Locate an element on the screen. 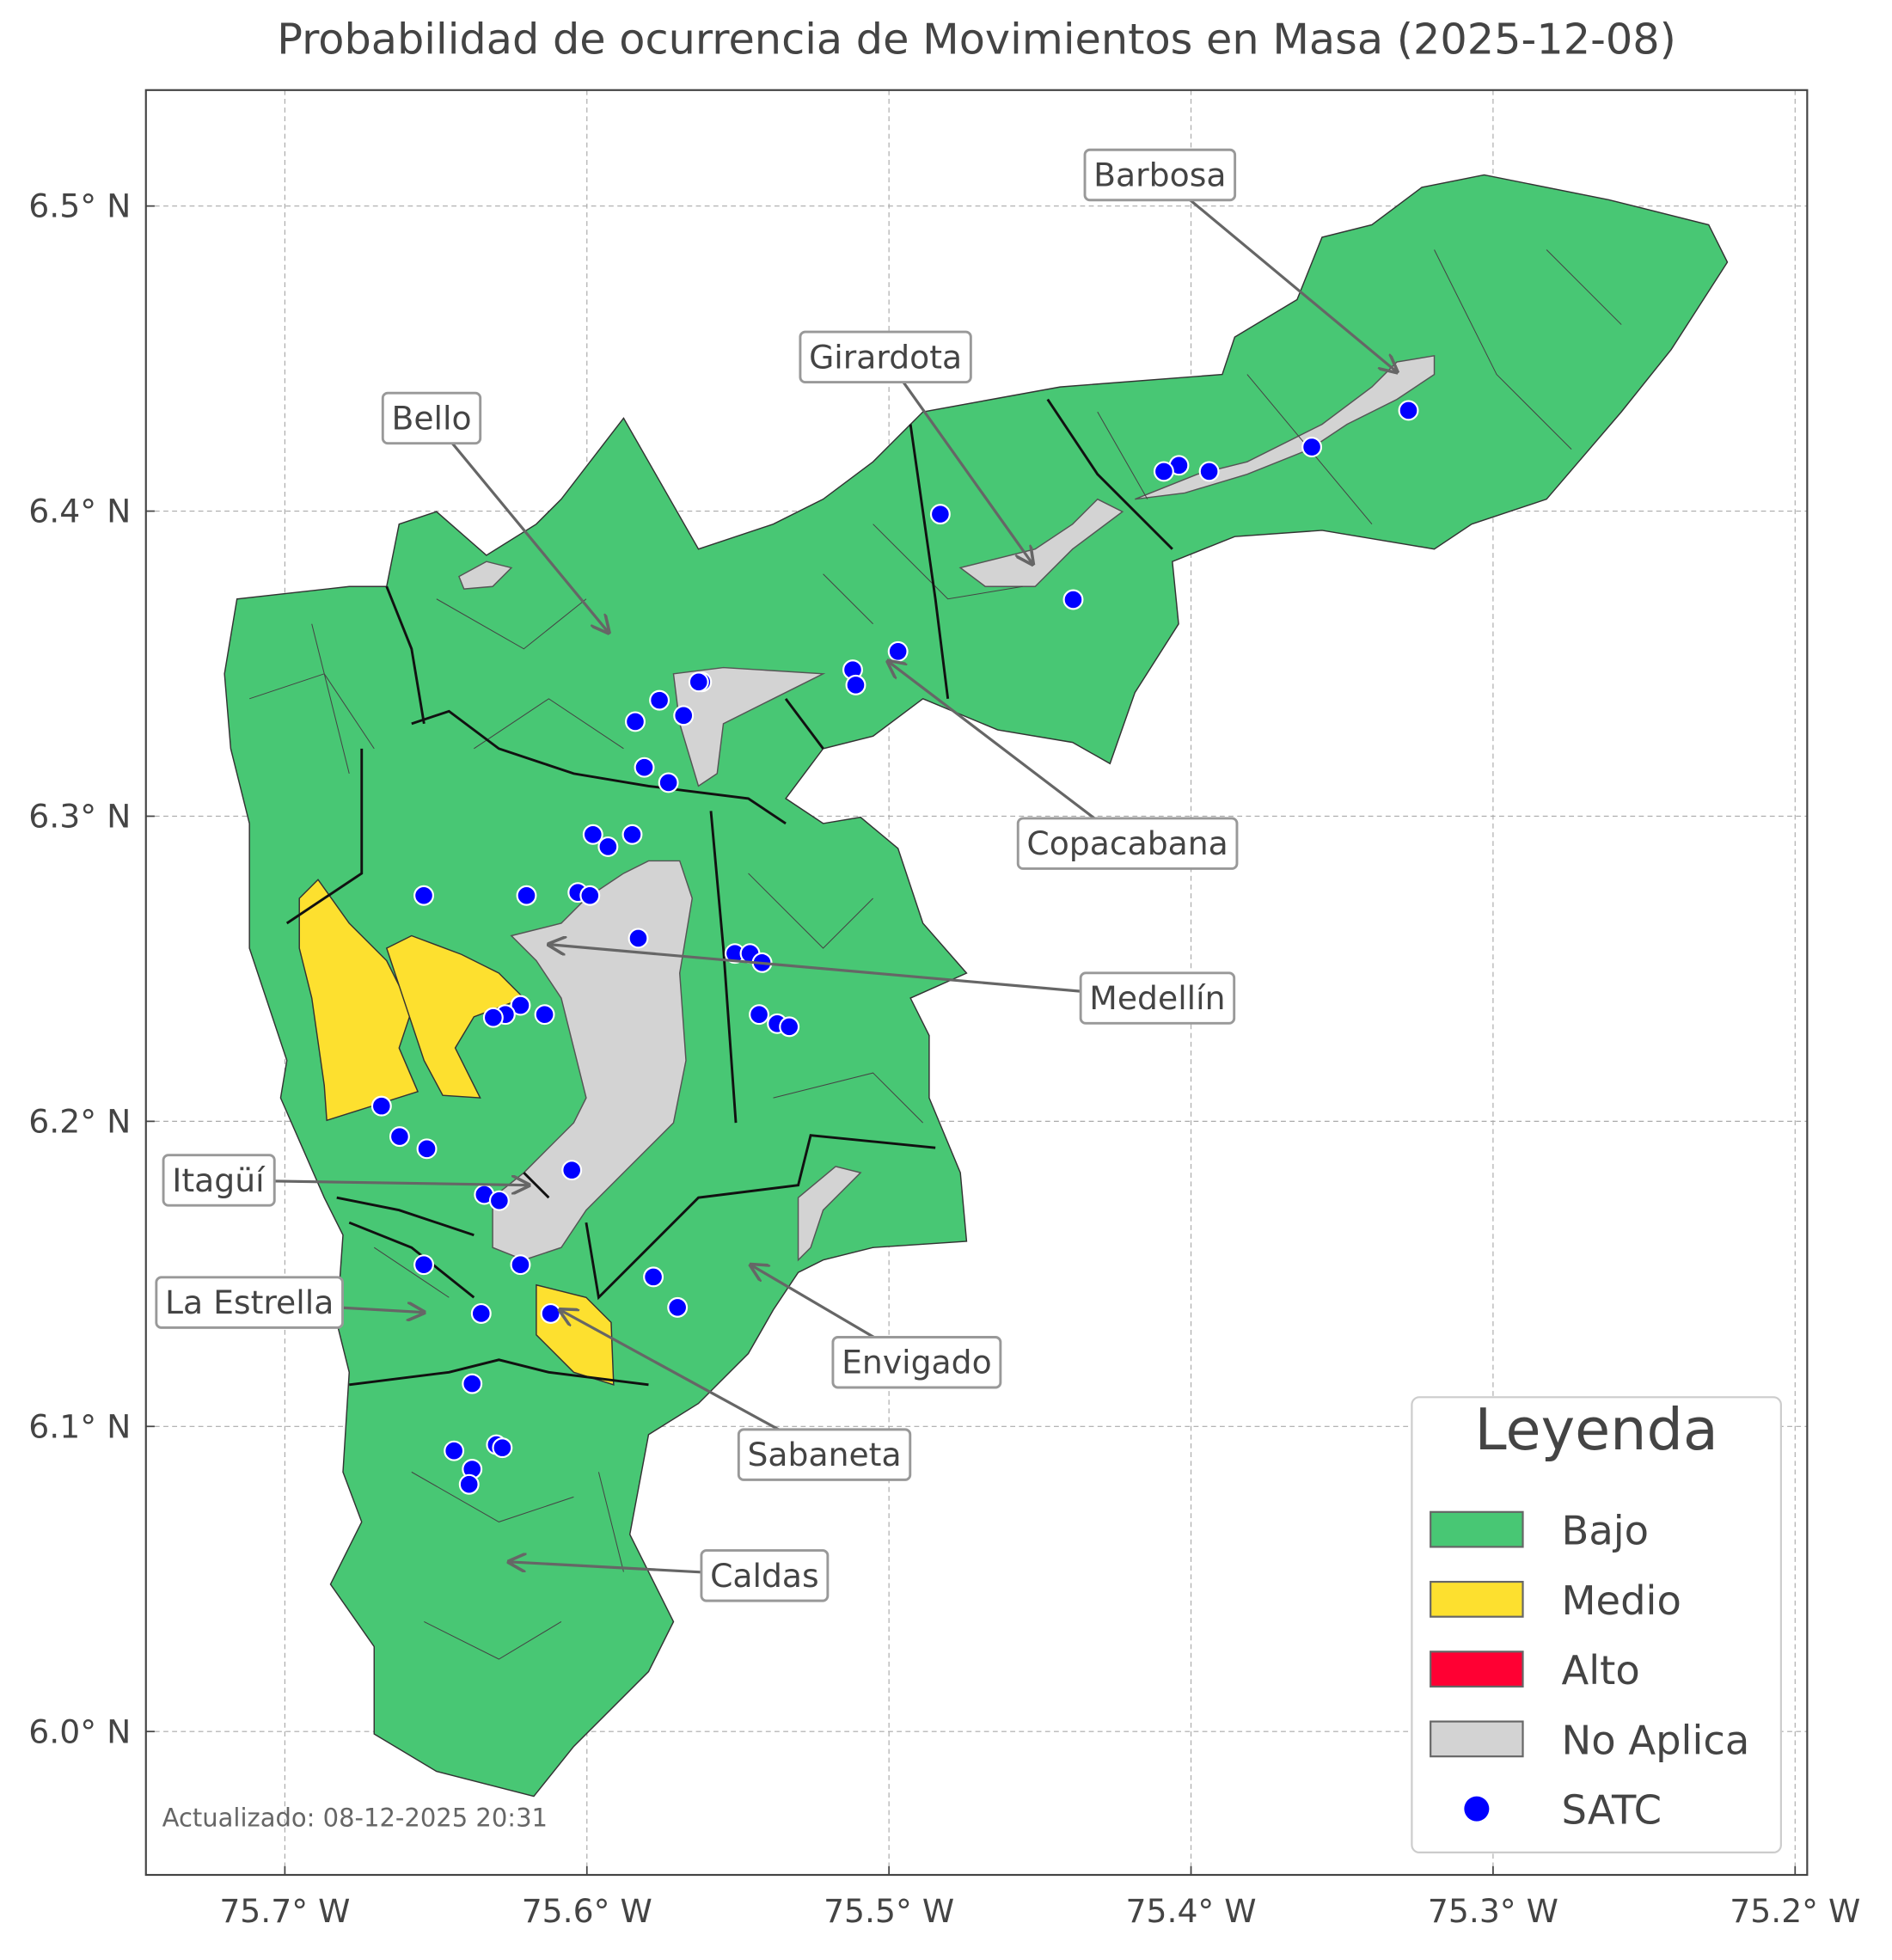 This screenshot has height=1960, width=1892. annotation-label: Copacabana is located at coordinates (1127, 843).